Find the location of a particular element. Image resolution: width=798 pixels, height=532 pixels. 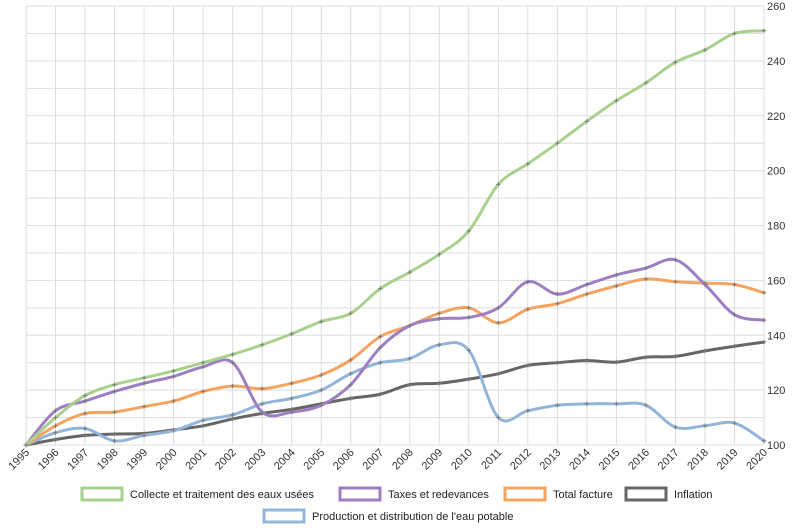

x-tick-label: 2011 is located at coordinates (491, 459).